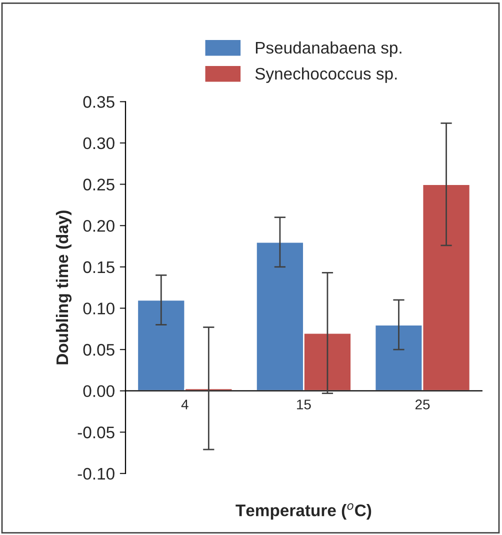 Image resolution: width=502 pixels, height=535 pixels. I want to click on x-tick-label: 4, so click(184, 405).